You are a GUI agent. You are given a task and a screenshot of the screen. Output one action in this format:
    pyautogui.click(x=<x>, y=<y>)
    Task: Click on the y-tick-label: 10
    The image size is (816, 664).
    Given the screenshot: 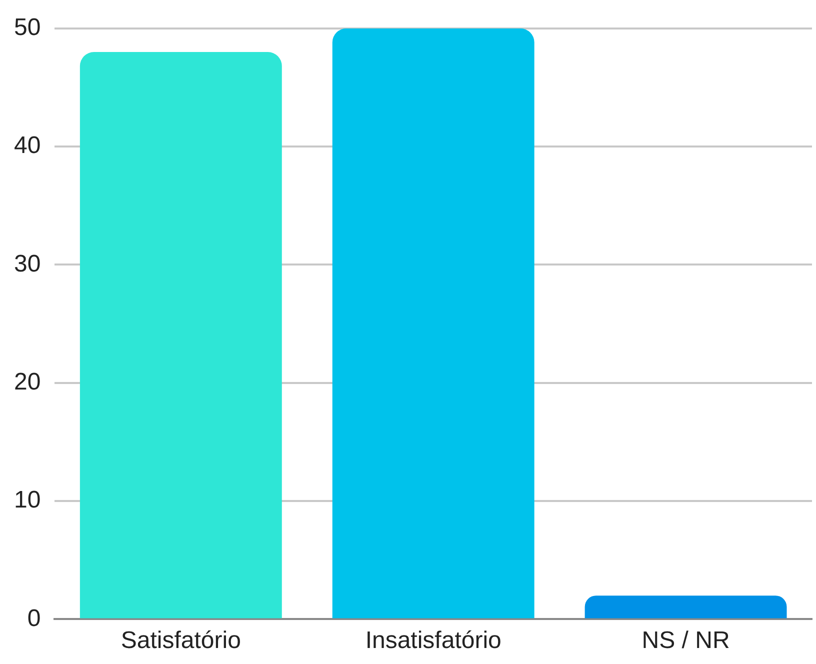 What is the action you would take?
    pyautogui.click(x=27, y=500)
    